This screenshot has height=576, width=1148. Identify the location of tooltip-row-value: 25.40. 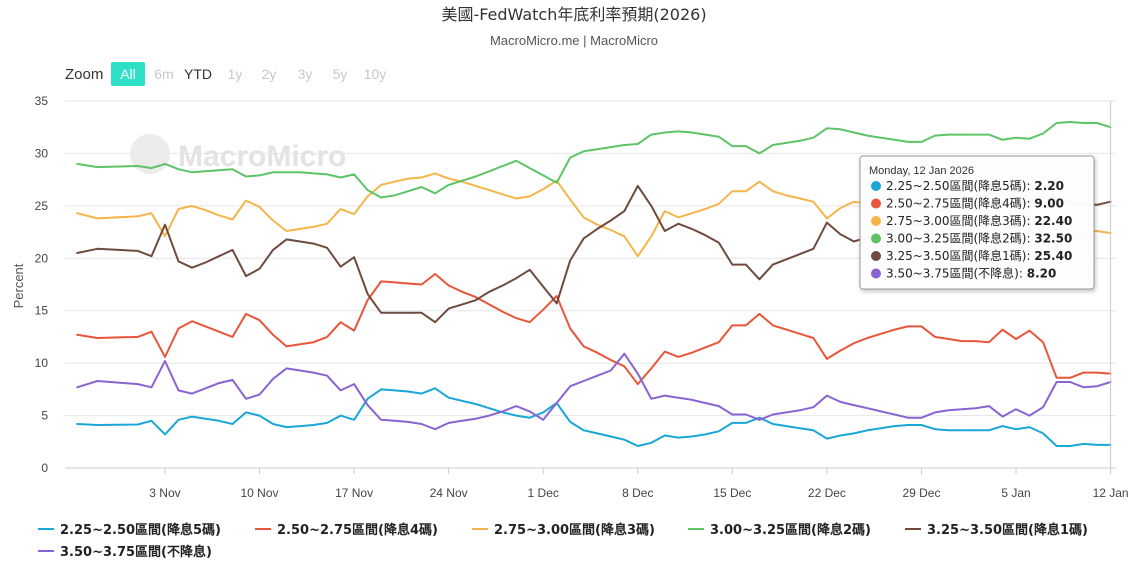
(1053, 256).